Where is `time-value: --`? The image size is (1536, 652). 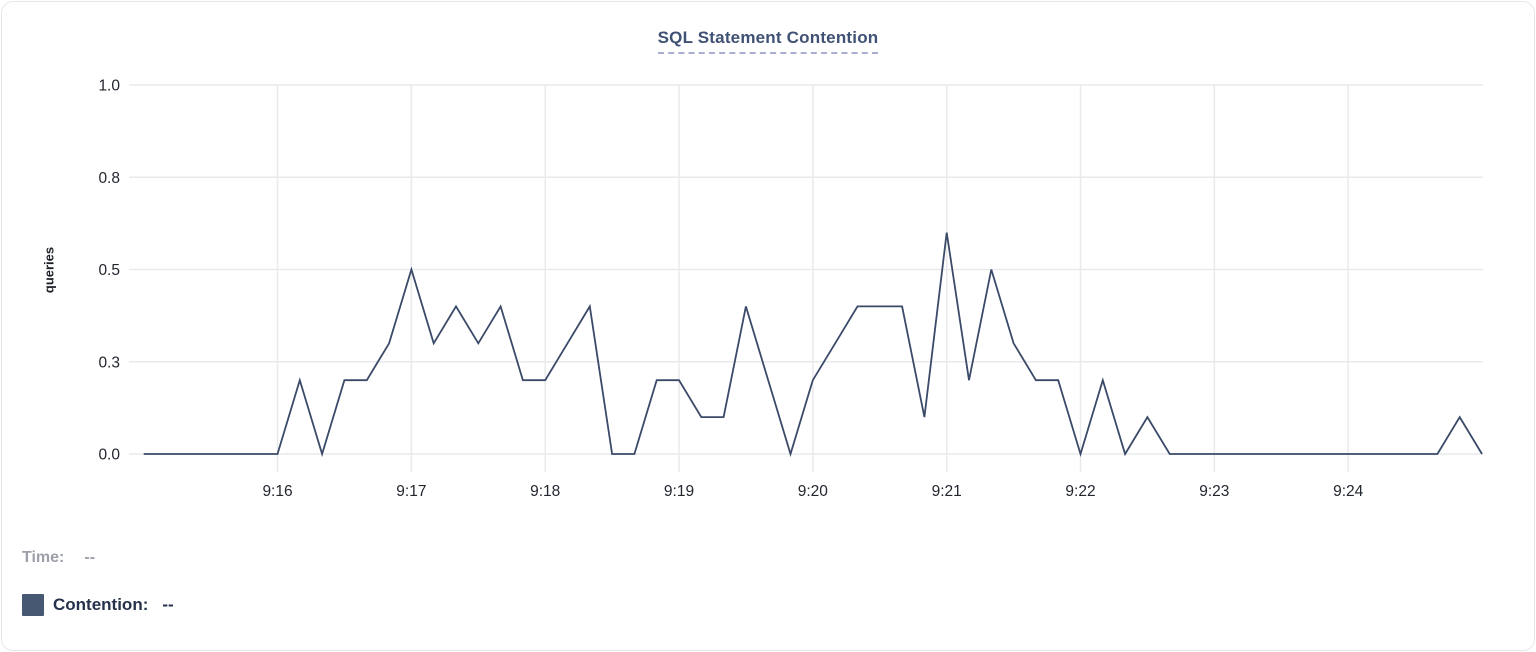 time-value: -- is located at coordinates (90, 557).